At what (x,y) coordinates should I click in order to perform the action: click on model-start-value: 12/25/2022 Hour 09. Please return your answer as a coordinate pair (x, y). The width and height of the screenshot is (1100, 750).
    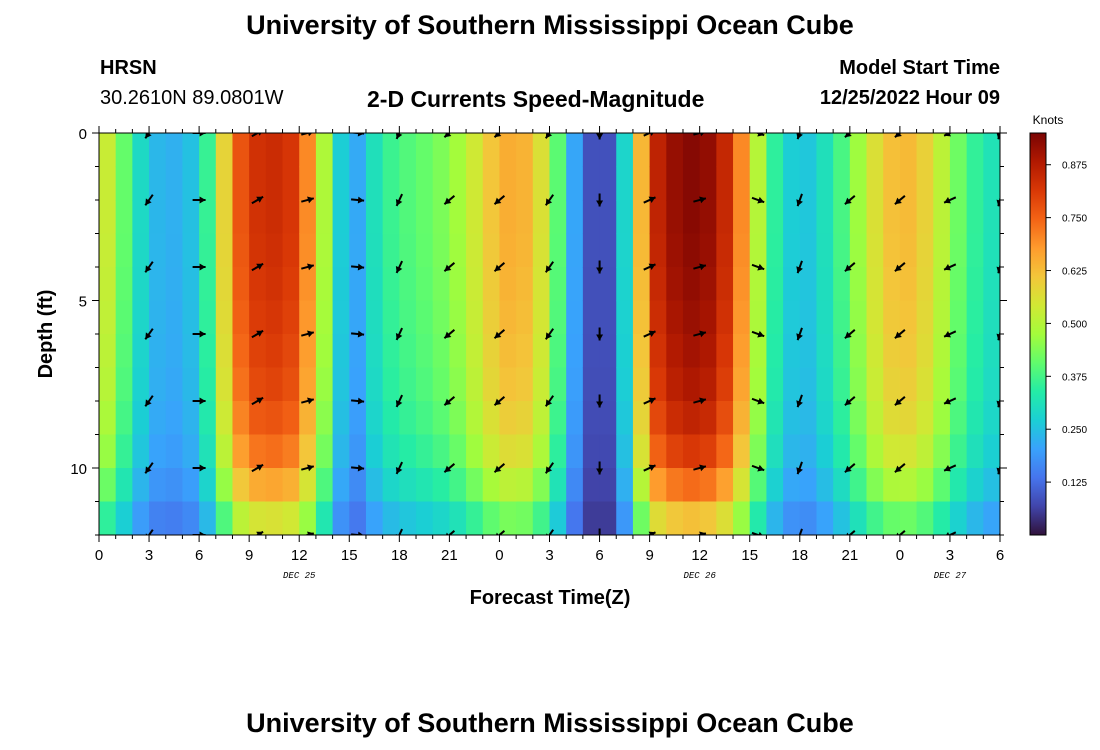
    Looking at the image, I should click on (909, 98).